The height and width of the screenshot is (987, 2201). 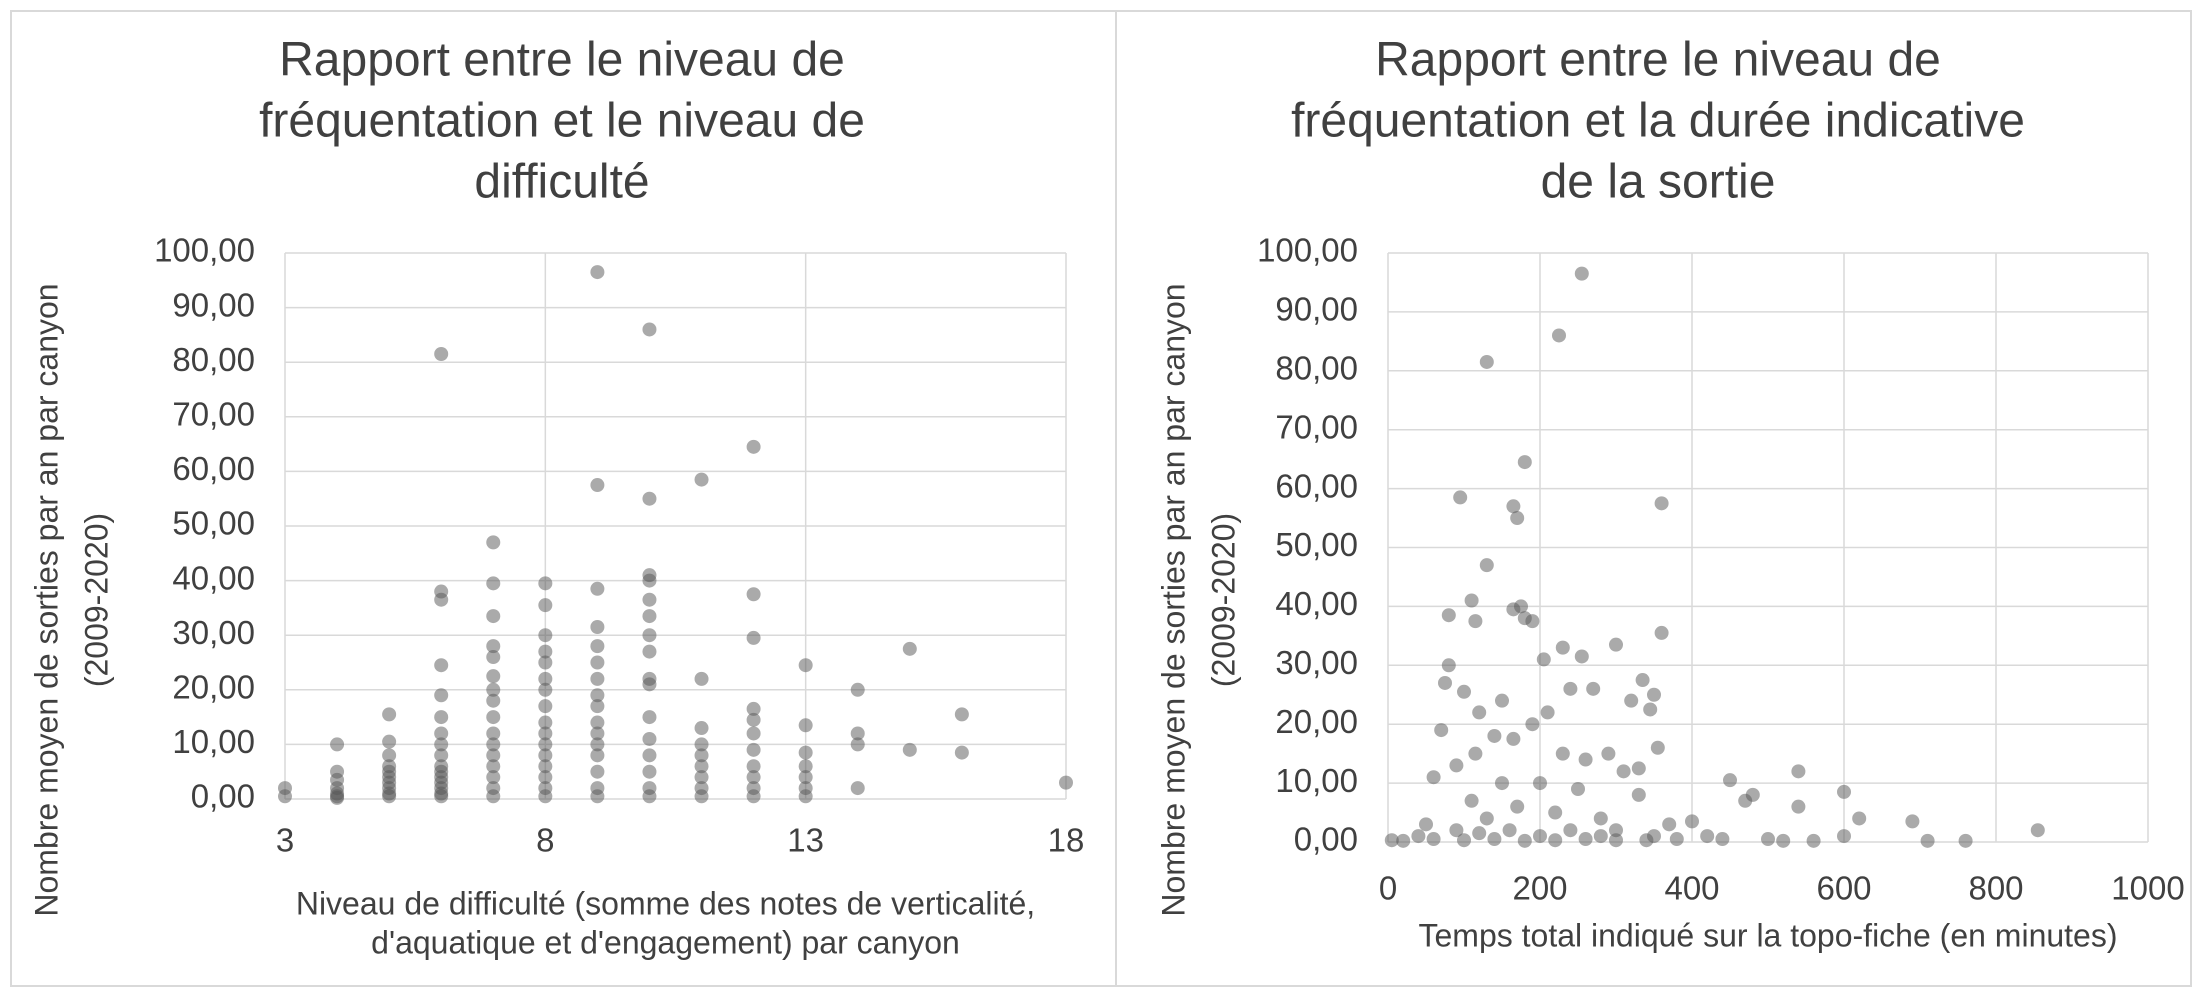 I want to click on chart-title: fréquentation et la durée indicative, so click(x=1658, y=121).